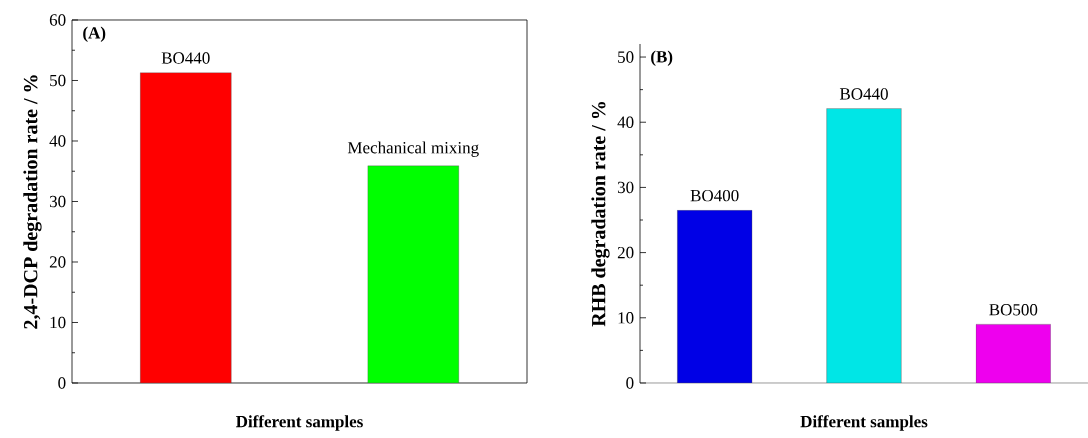  I want to click on x-tick-label: Mechanical mixing, so click(413, 149).